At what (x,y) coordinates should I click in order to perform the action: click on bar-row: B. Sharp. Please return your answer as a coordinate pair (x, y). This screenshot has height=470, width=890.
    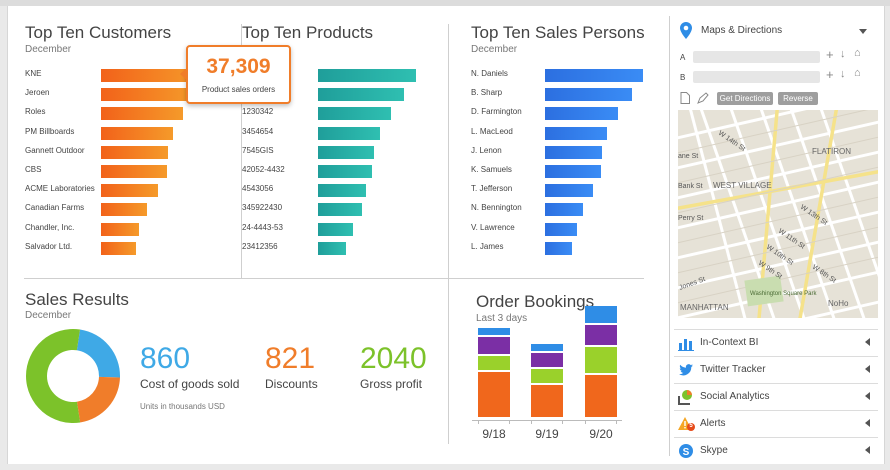
    Looking at the image, I should click on (557, 94).